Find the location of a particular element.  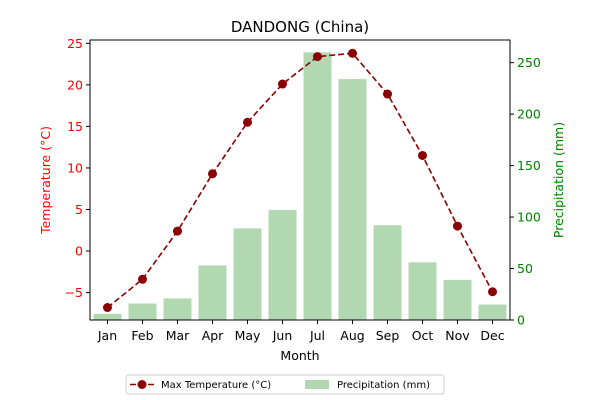

x-axis-label: Month is located at coordinates (299, 355).